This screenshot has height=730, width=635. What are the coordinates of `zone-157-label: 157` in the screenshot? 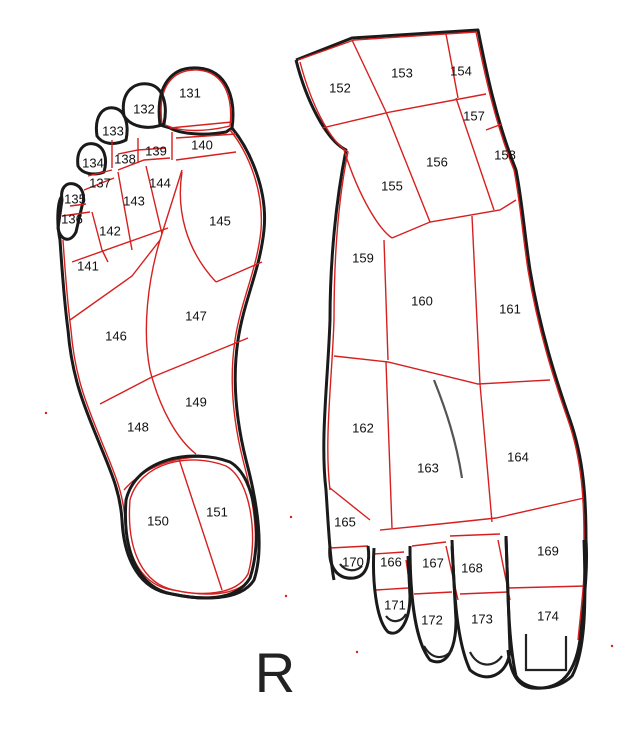 It's located at (474, 115).